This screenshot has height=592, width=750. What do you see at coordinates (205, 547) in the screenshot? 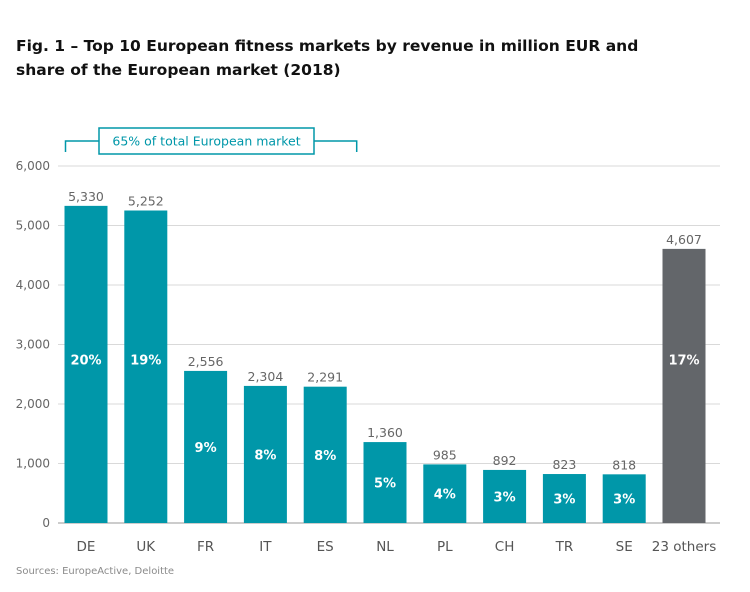
I see `category-label: FR` at bounding box center [205, 547].